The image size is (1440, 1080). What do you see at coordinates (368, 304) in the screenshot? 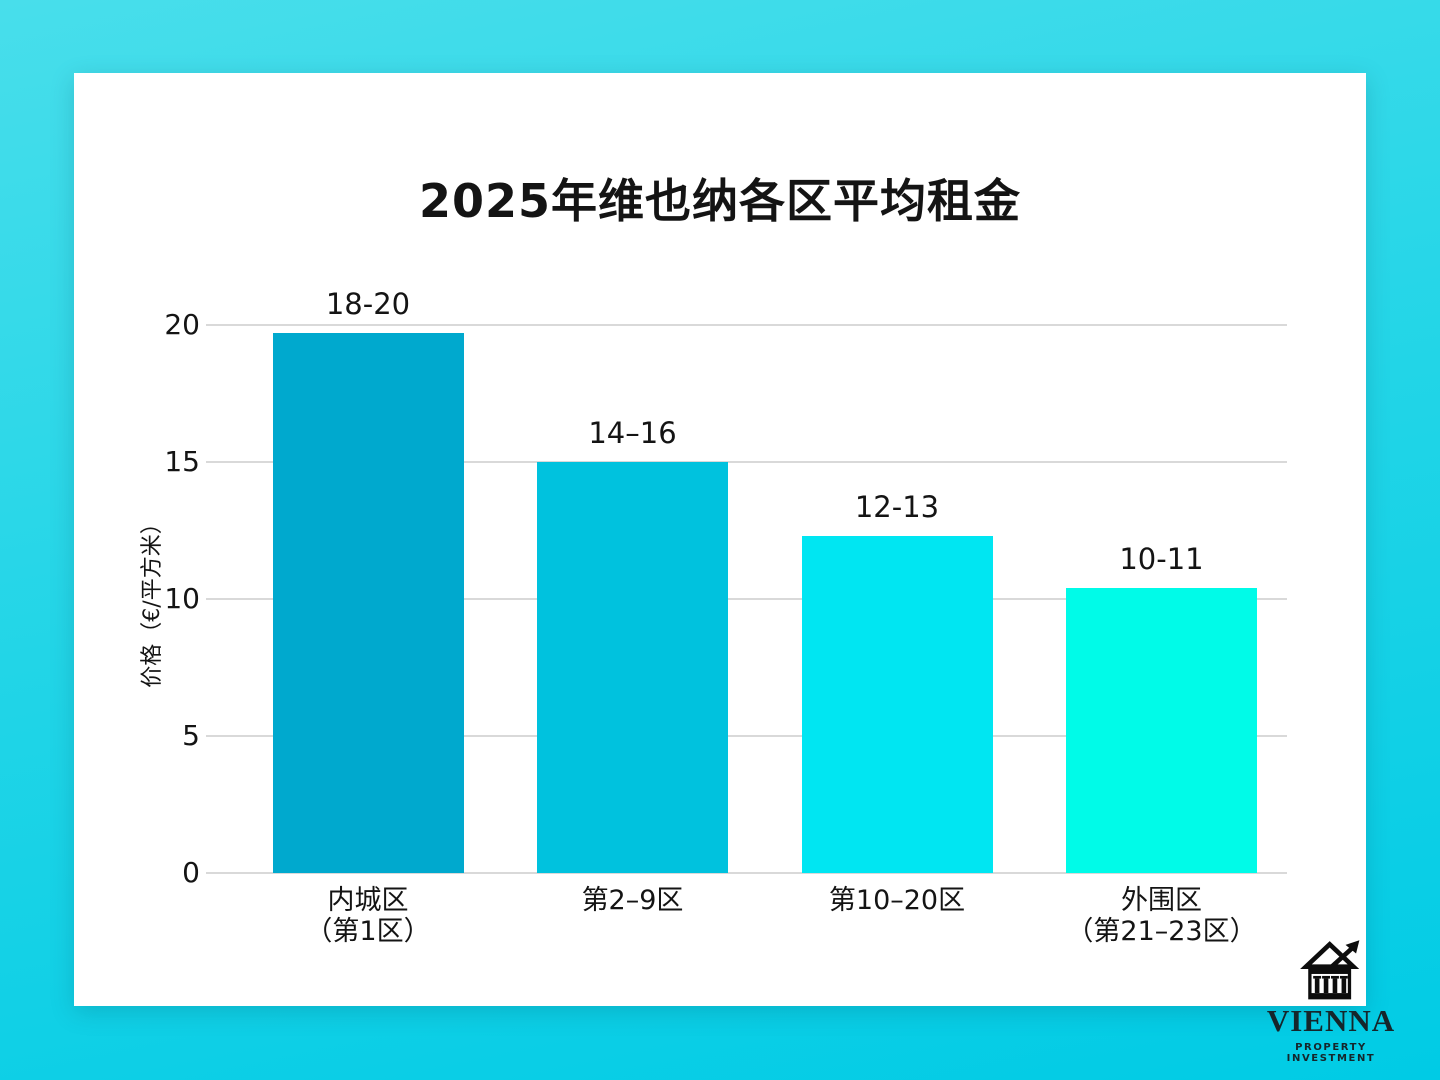
I see `bar-value-label-1: 18-20` at bounding box center [368, 304].